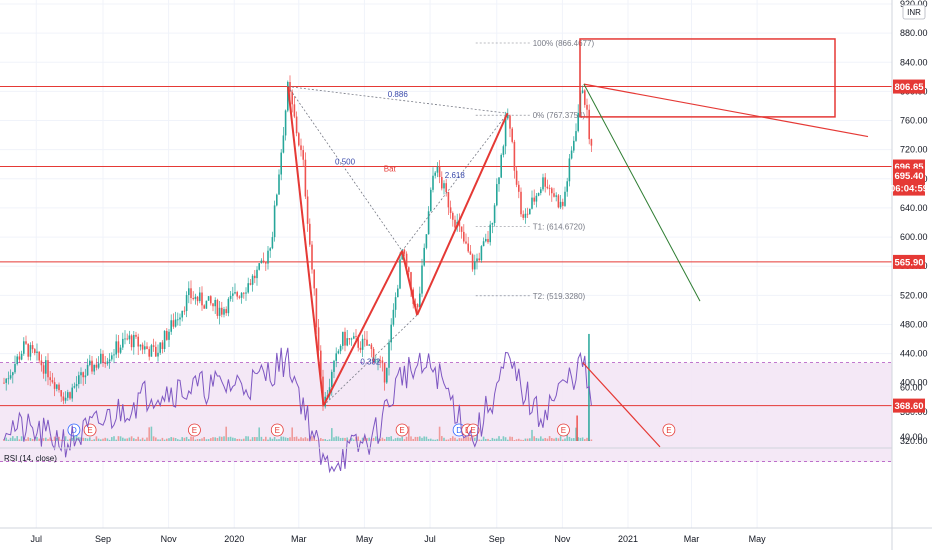 This screenshot has width=932, height=550. I want to click on earnings-marker, so click(194, 430).